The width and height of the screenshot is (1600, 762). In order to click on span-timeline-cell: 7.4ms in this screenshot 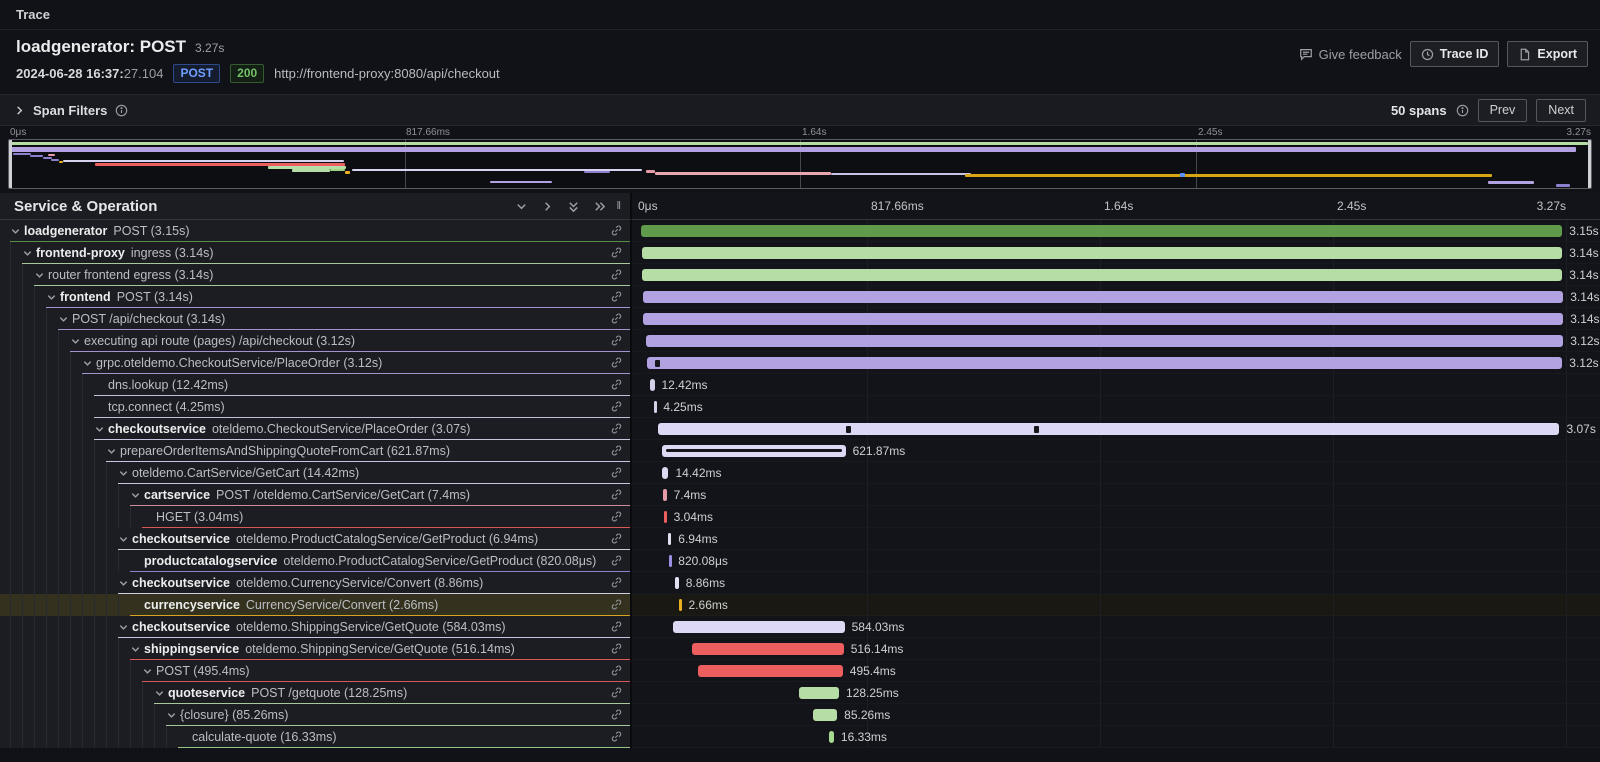, I will do `click(1116, 495)`.